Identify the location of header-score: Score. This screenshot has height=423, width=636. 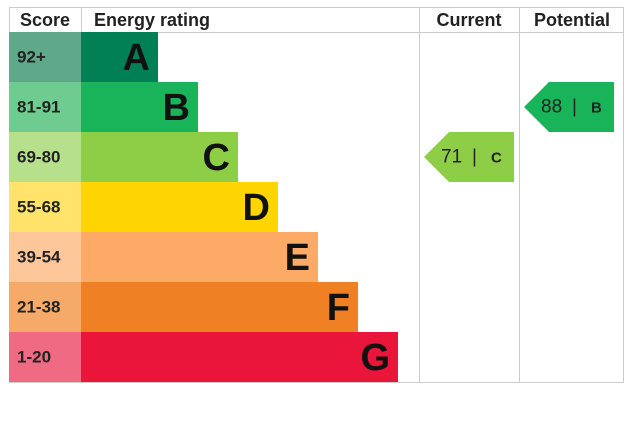
(45, 20).